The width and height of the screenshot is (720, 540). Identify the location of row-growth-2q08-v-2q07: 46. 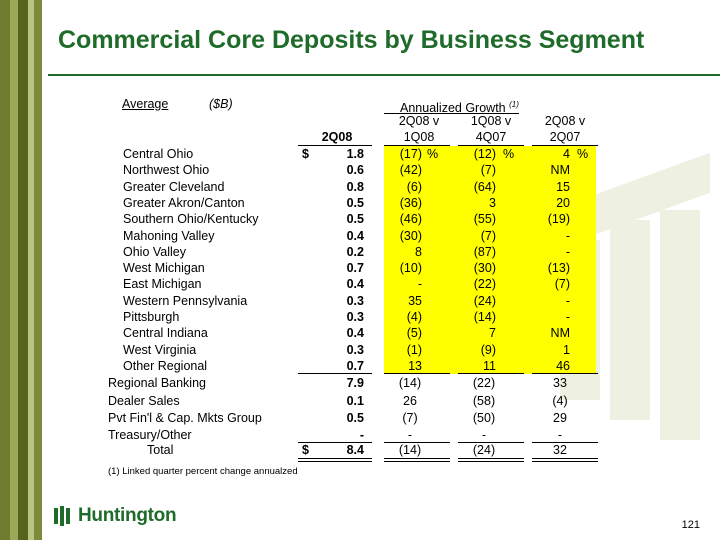
(563, 365).